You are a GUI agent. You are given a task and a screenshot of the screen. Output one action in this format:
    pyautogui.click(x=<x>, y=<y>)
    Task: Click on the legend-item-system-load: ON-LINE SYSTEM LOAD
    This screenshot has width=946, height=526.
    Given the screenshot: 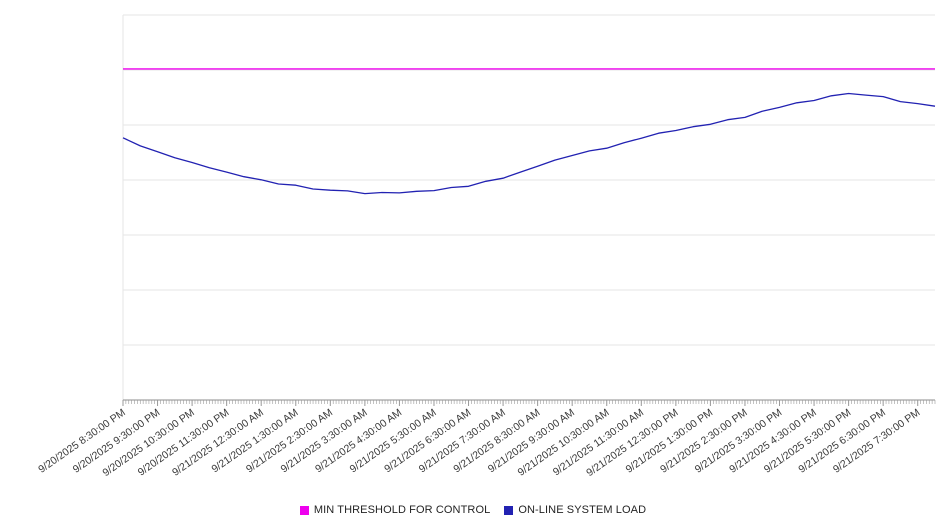 What is the action you would take?
    pyautogui.click(x=575, y=510)
    